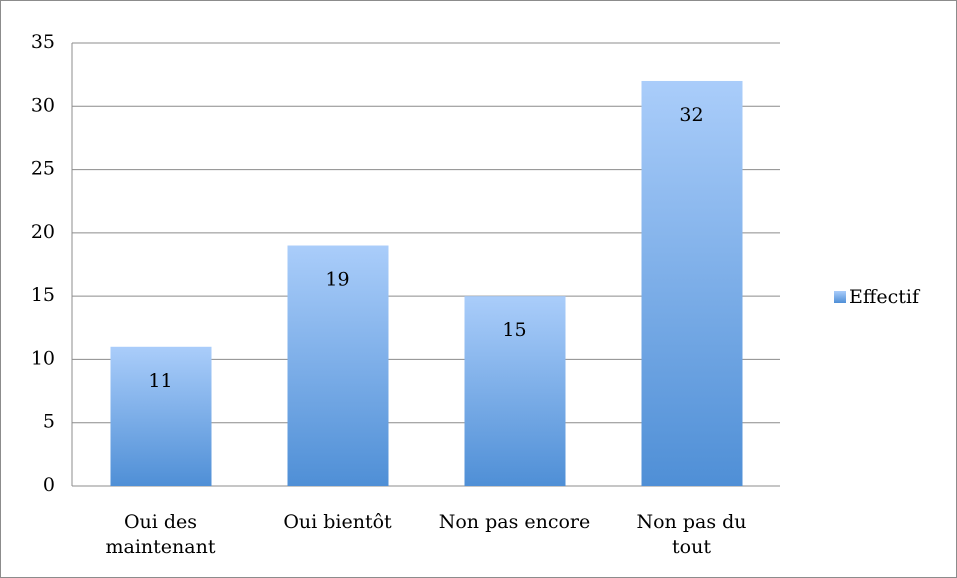 The height and width of the screenshot is (578, 957). What do you see at coordinates (885, 297) in the screenshot?
I see `legend-label: Effectif` at bounding box center [885, 297].